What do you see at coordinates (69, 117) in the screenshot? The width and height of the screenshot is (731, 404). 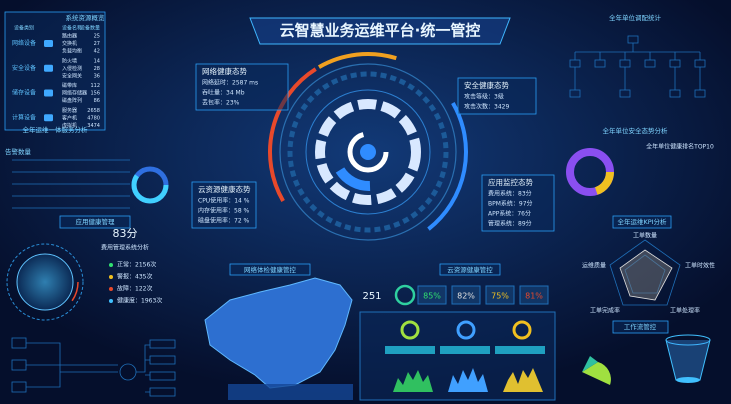 I see `item-name: 客户机` at bounding box center [69, 117].